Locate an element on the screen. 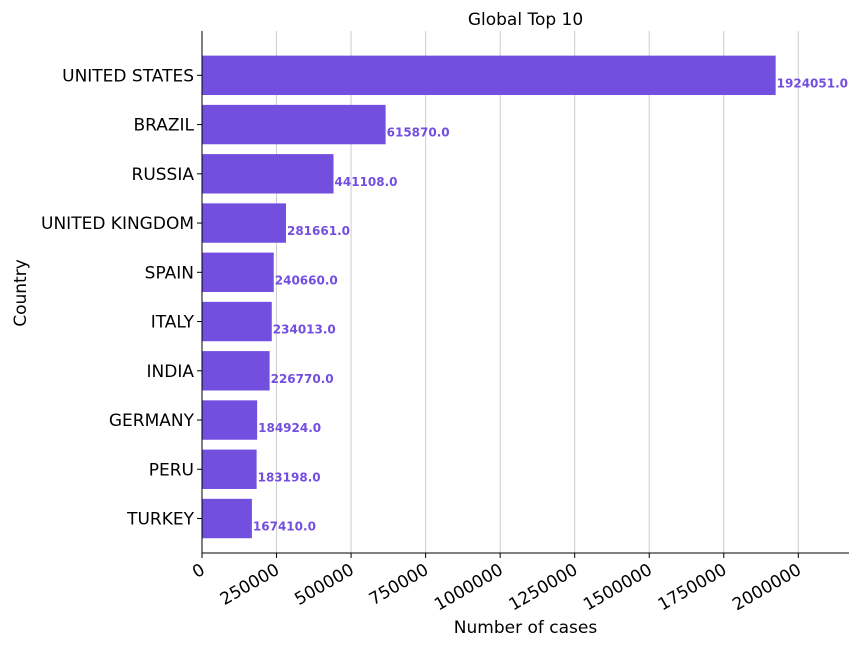 The image size is (864, 648). data-label: 441108.0 is located at coordinates (366, 182).